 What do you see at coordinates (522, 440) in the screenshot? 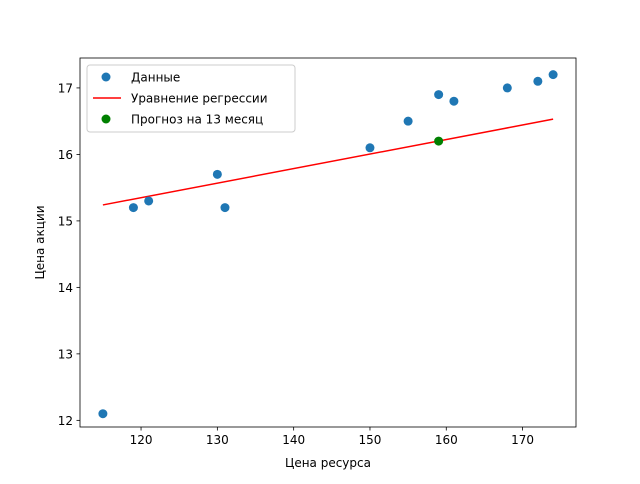
I see `x-tick-label-5: 170` at bounding box center [522, 440].